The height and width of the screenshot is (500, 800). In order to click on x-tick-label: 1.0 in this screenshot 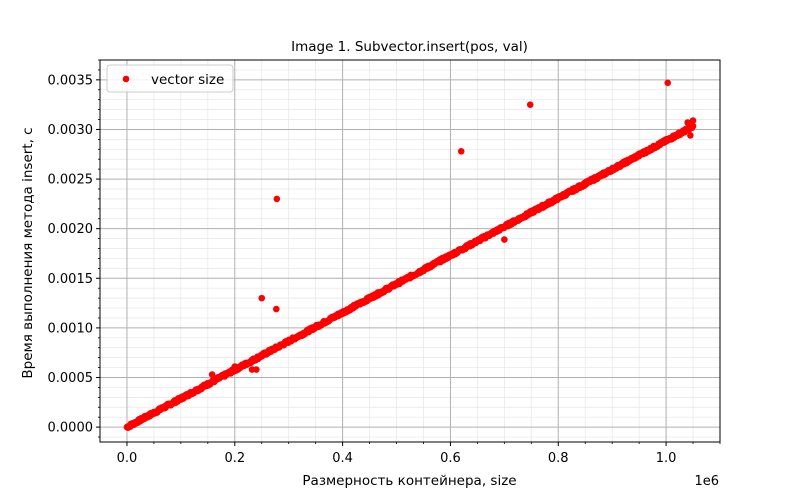, I will do `click(666, 458)`.